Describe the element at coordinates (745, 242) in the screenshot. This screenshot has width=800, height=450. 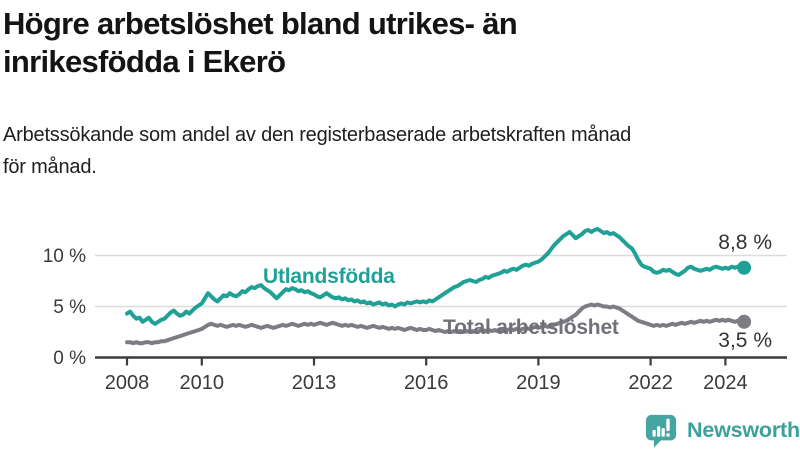
I see `end-value-label-utlandsfodda: 8,8 %` at that location.